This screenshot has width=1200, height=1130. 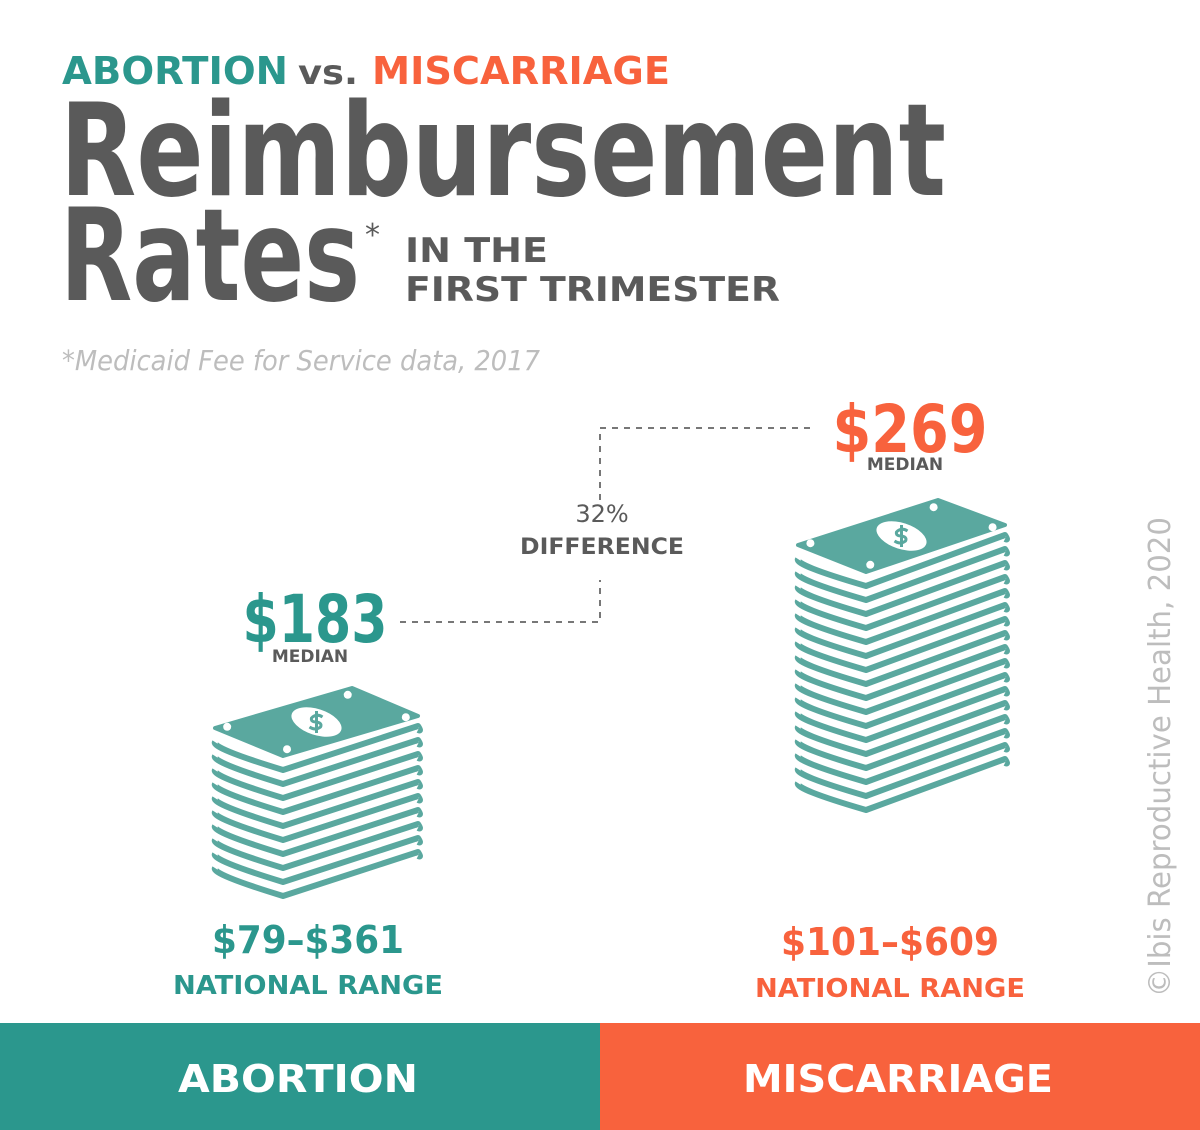 What do you see at coordinates (503, 151) in the screenshot?
I see `title: Reimbursement` at bounding box center [503, 151].